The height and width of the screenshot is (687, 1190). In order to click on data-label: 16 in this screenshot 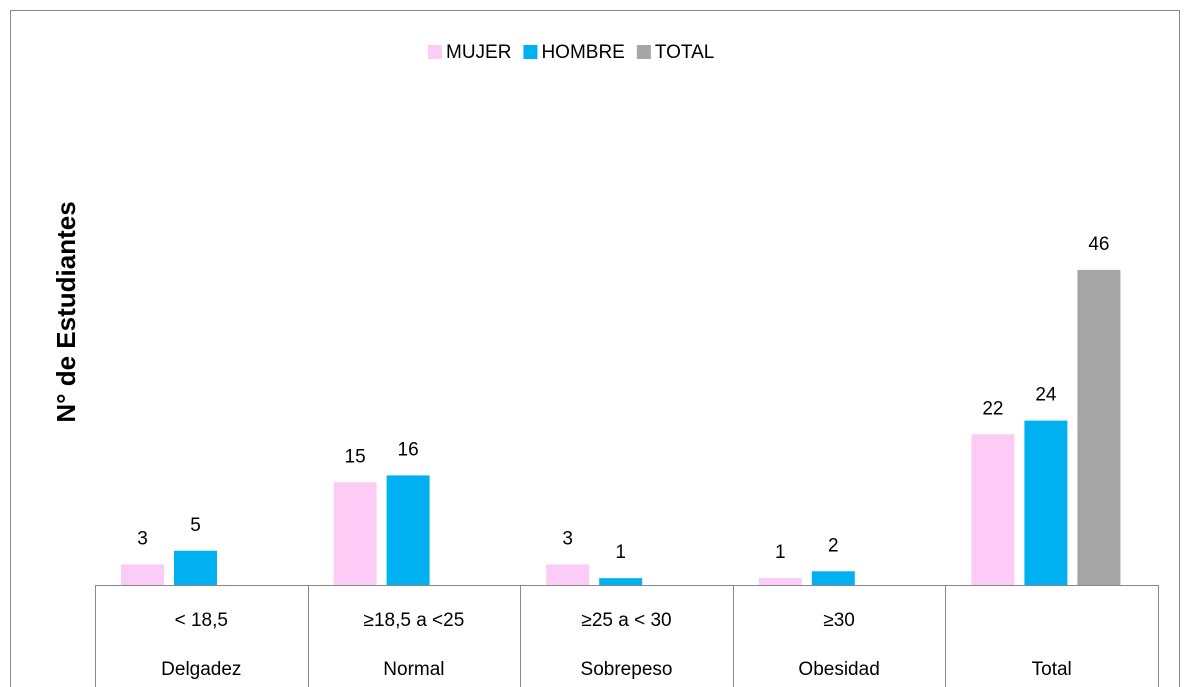, I will do `click(408, 449)`.